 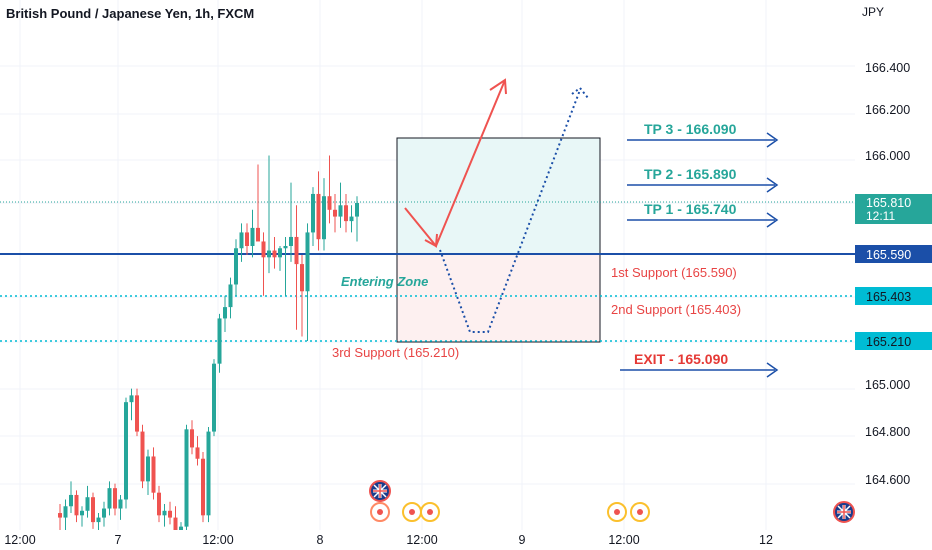 What do you see at coordinates (690, 129) in the screenshot?
I see `tp3-label: TP 3 - 166.090` at bounding box center [690, 129].